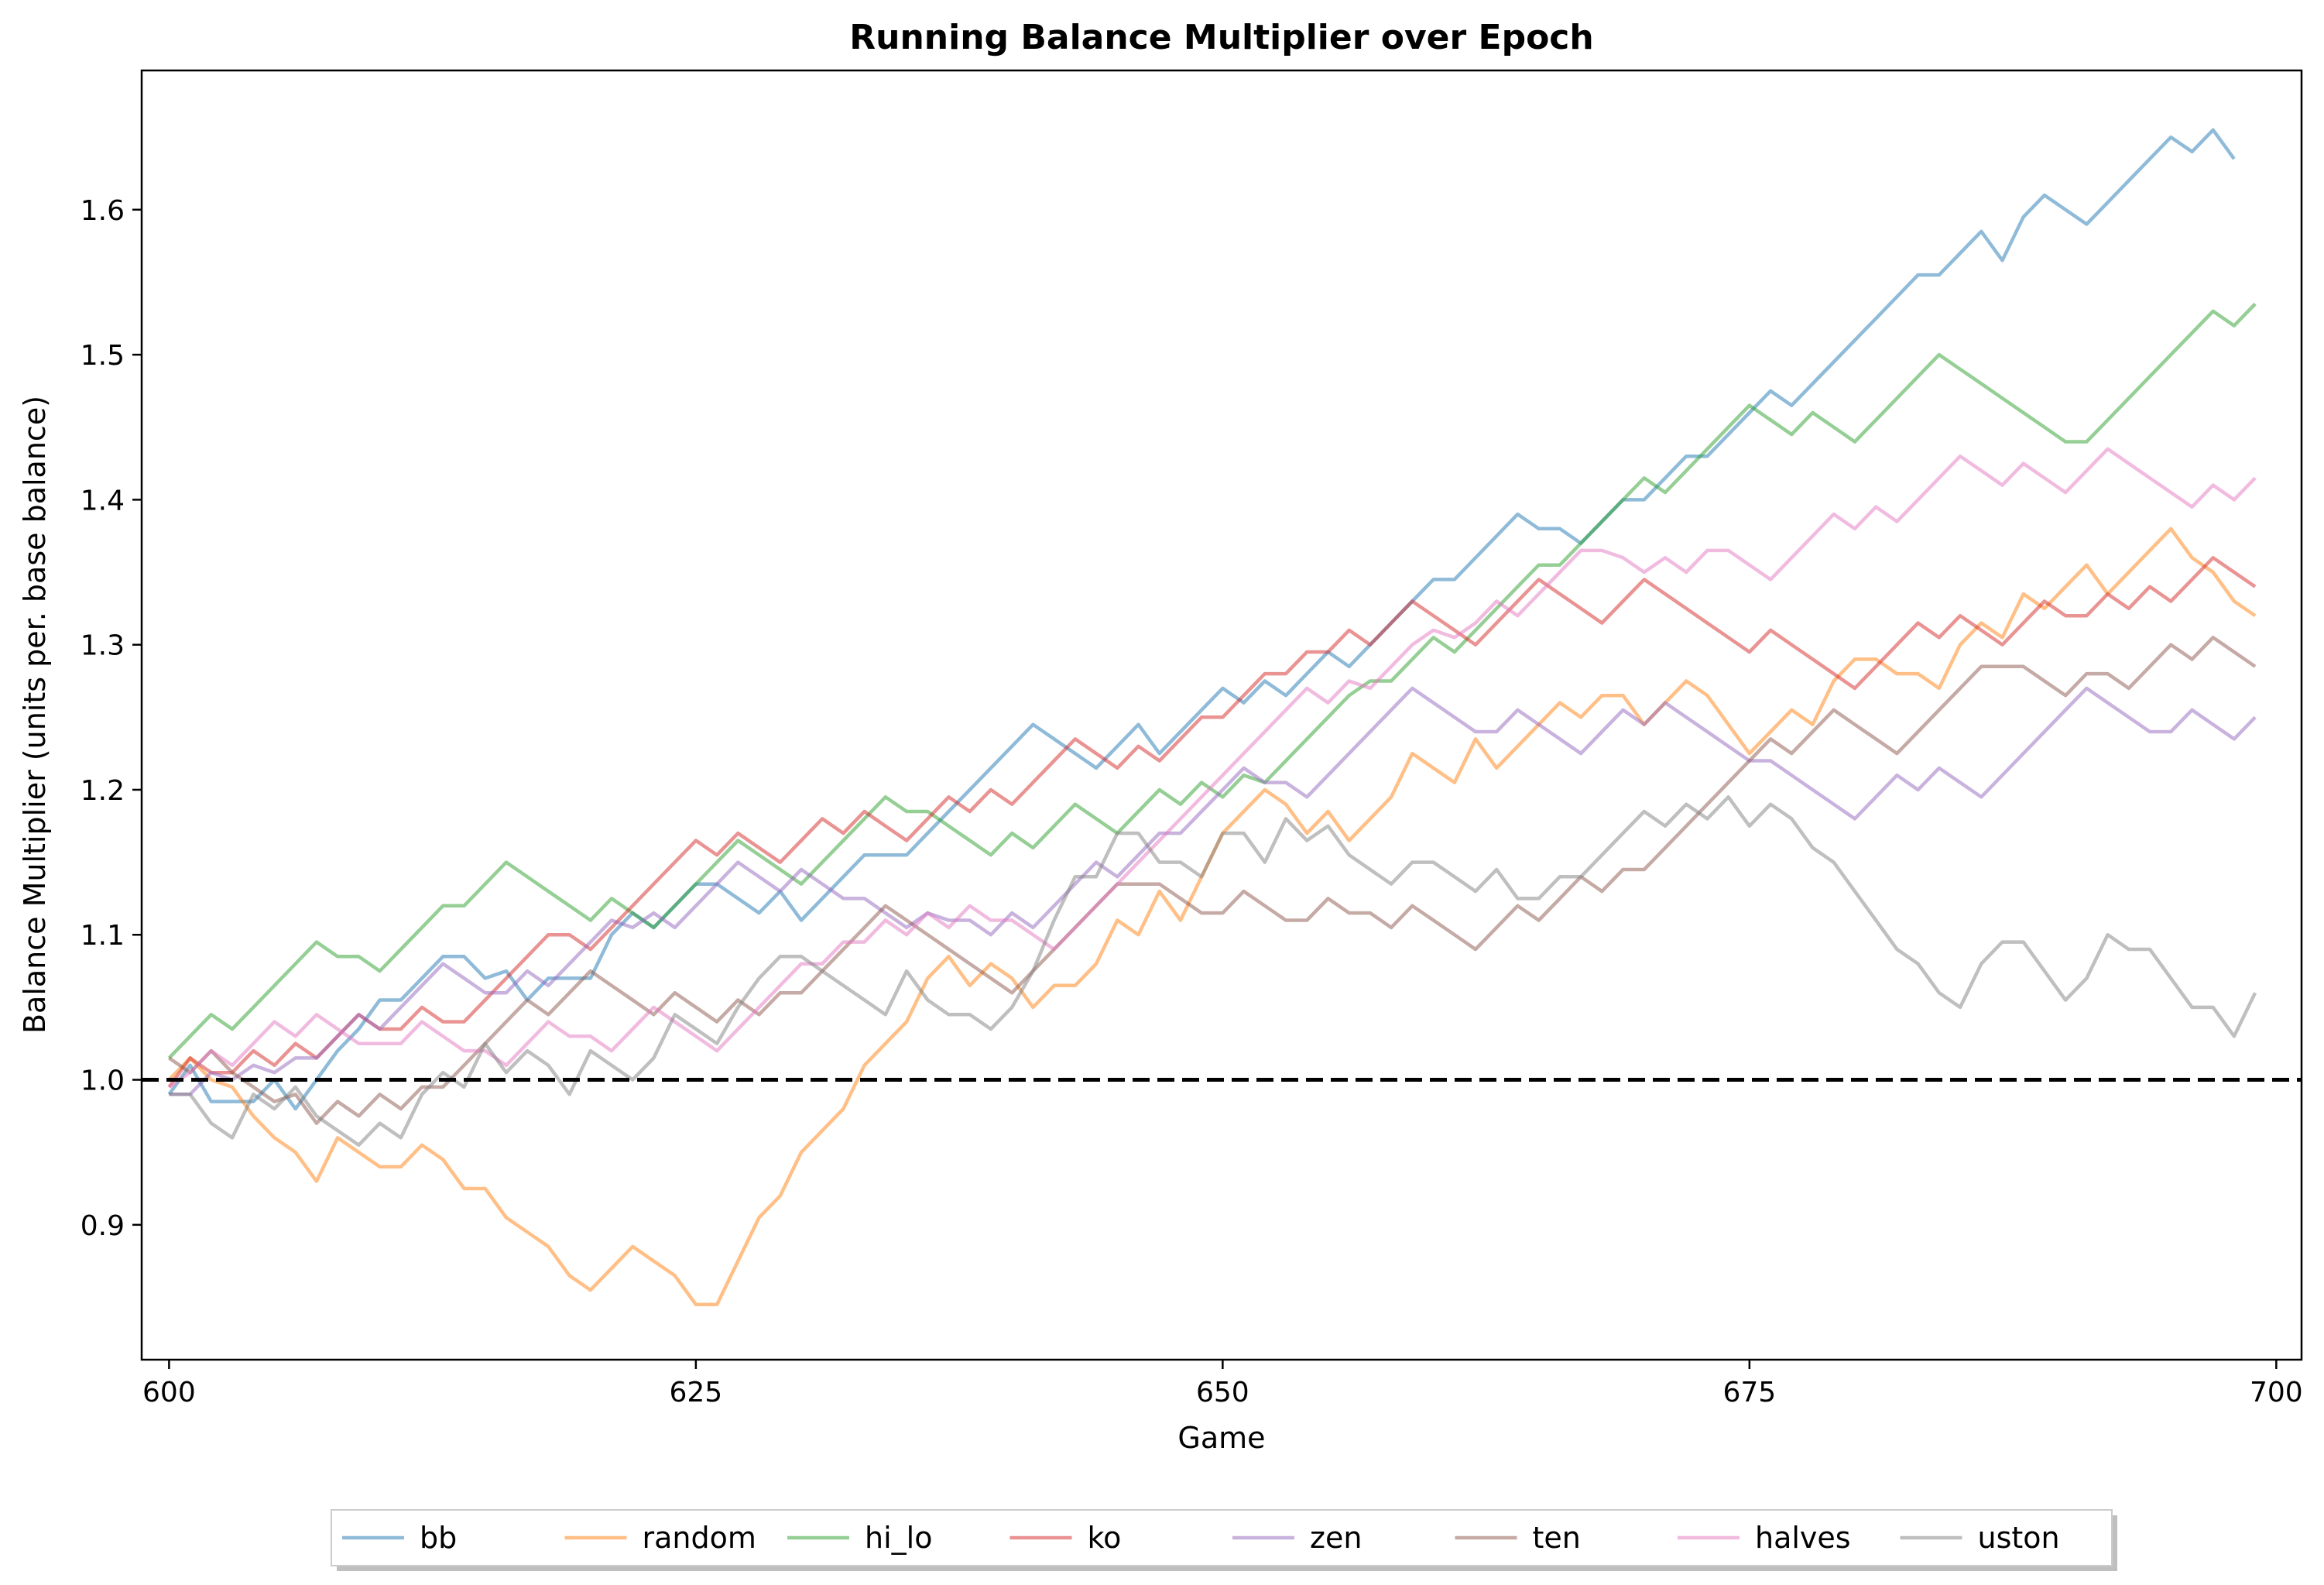  I want to click on y-tick-label: 1.2, so click(103, 791).